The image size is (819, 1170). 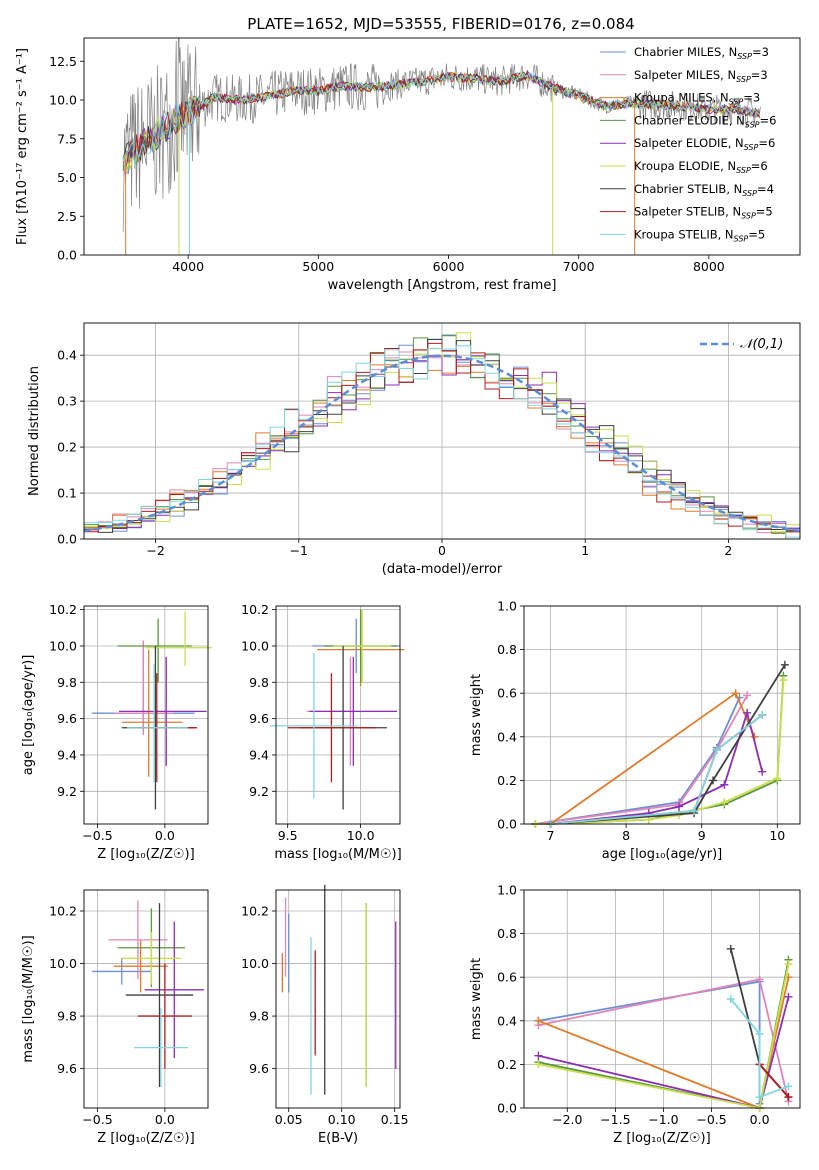 I want to click on y-tick-label: 0.6, so click(x=507, y=693).